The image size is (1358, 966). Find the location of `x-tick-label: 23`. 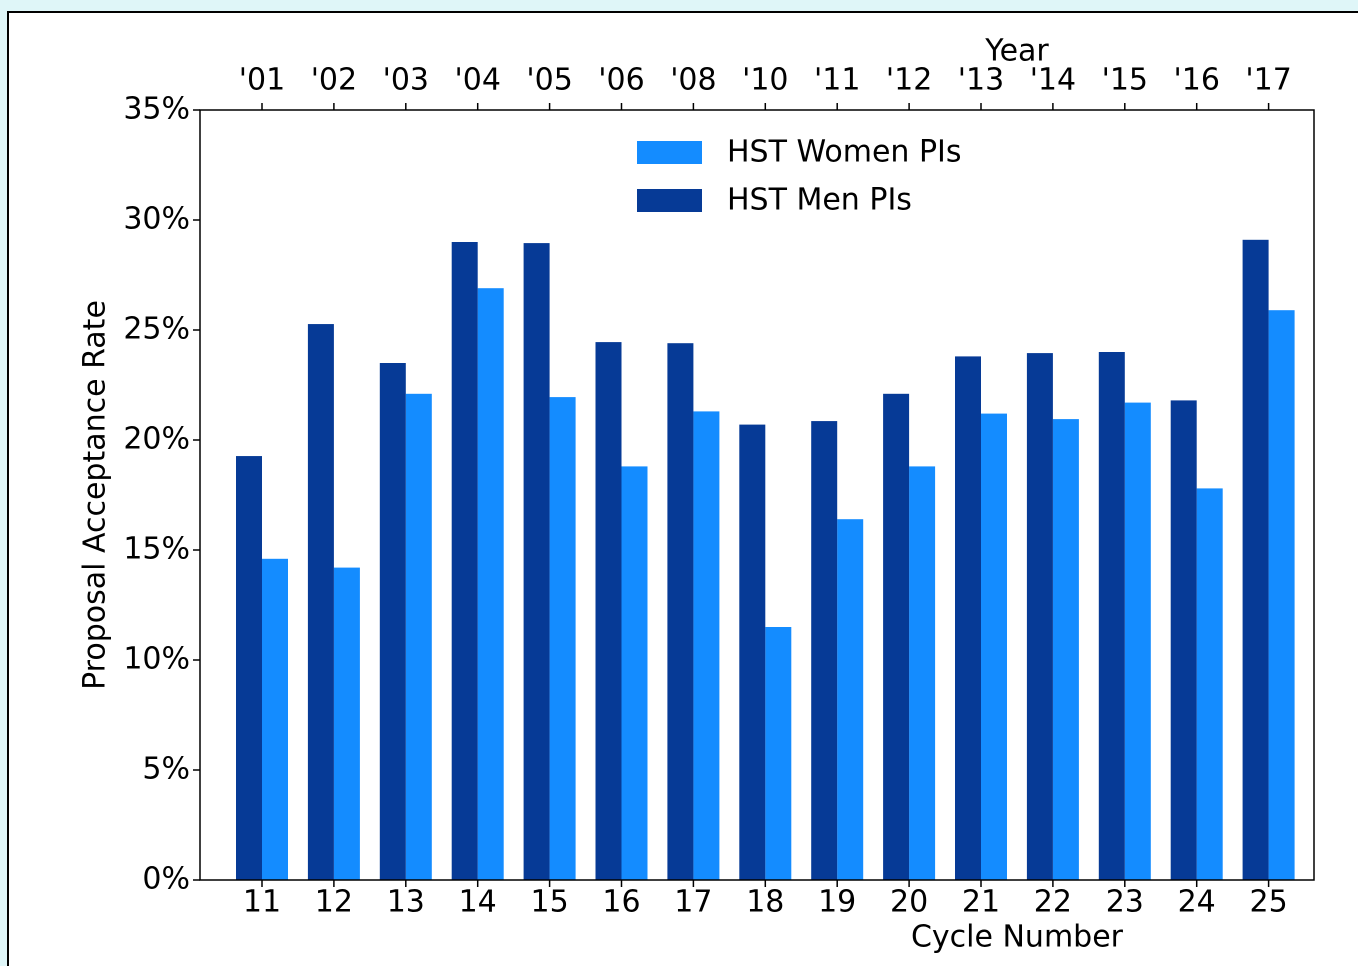

x-tick-label: 23 is located at coordinates (1125, 902).